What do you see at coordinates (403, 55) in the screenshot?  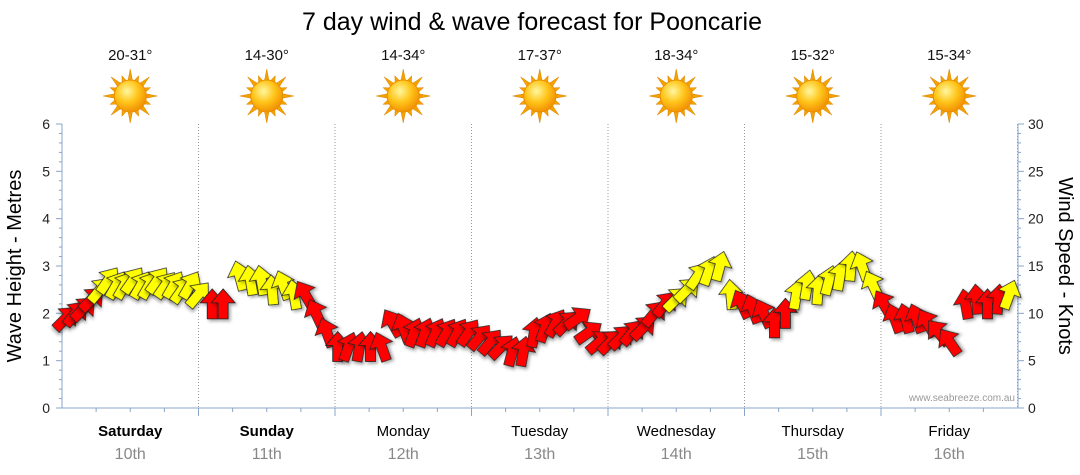 I see `temperature-range: 14-34°` at bounding box center [403, 55].